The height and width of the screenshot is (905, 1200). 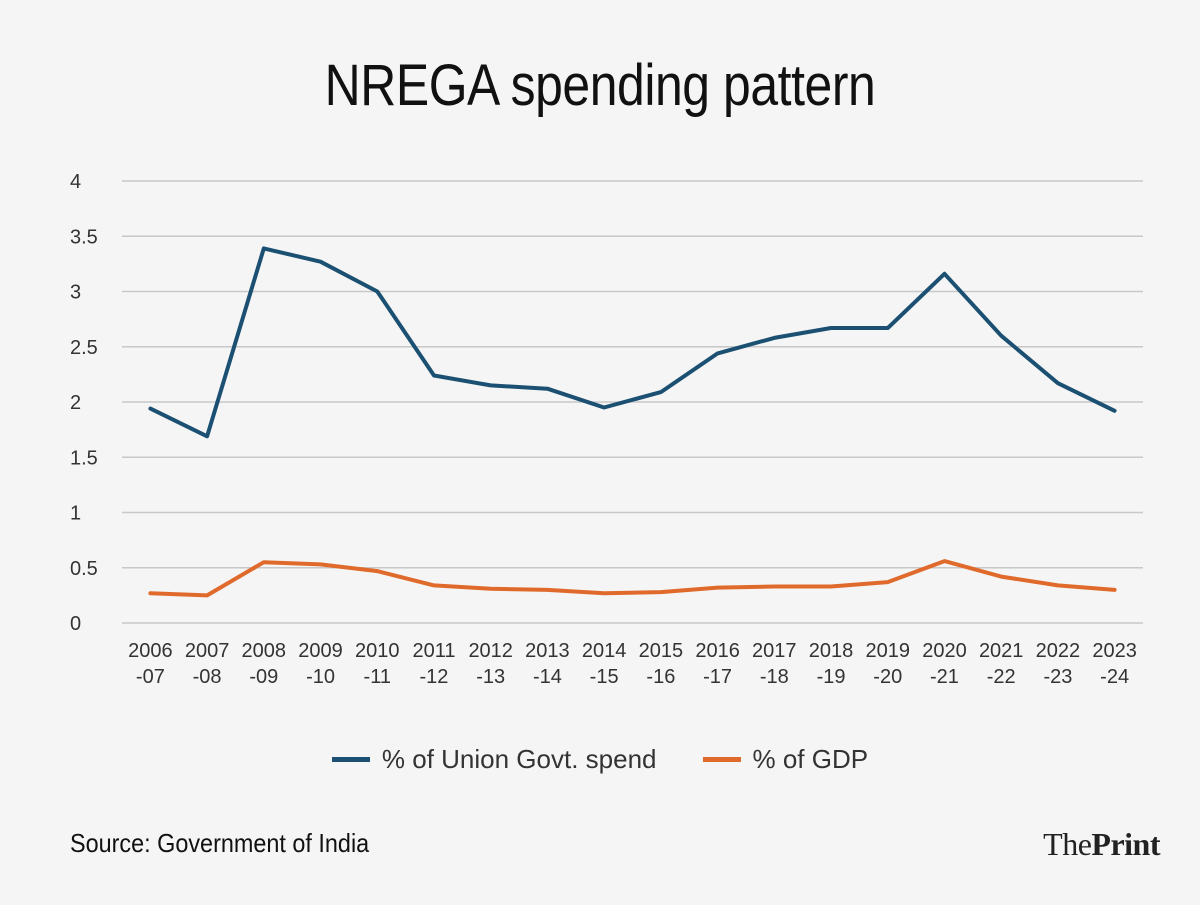 What do you see at coordinates (774, 651) in the screenshot?
I see `x-tick-label-year: 2017` at bounding box center [774, 651].